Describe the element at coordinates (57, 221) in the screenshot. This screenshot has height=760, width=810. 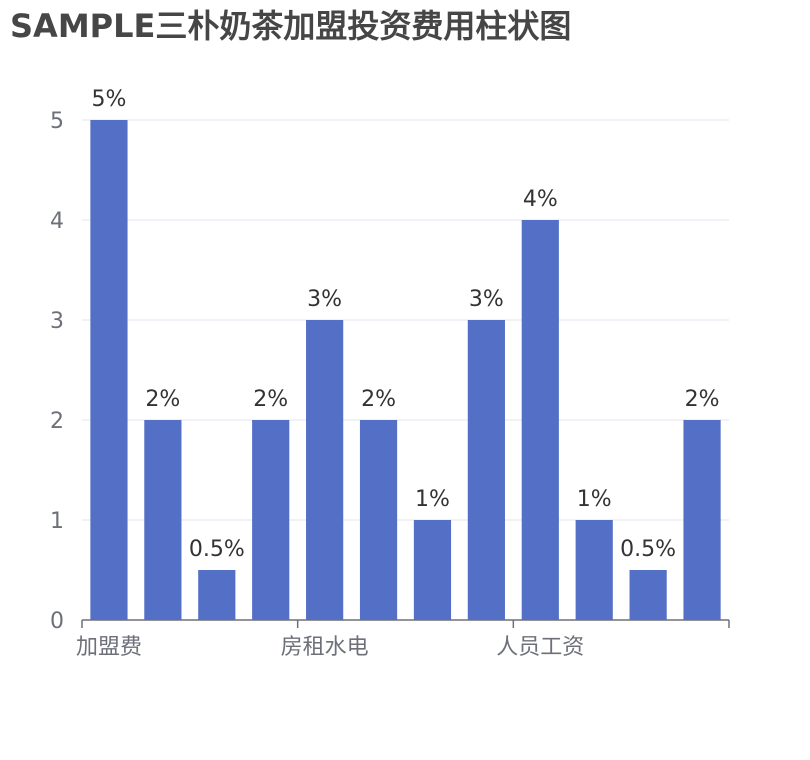
I see `y-tick-label: 4` at that location.